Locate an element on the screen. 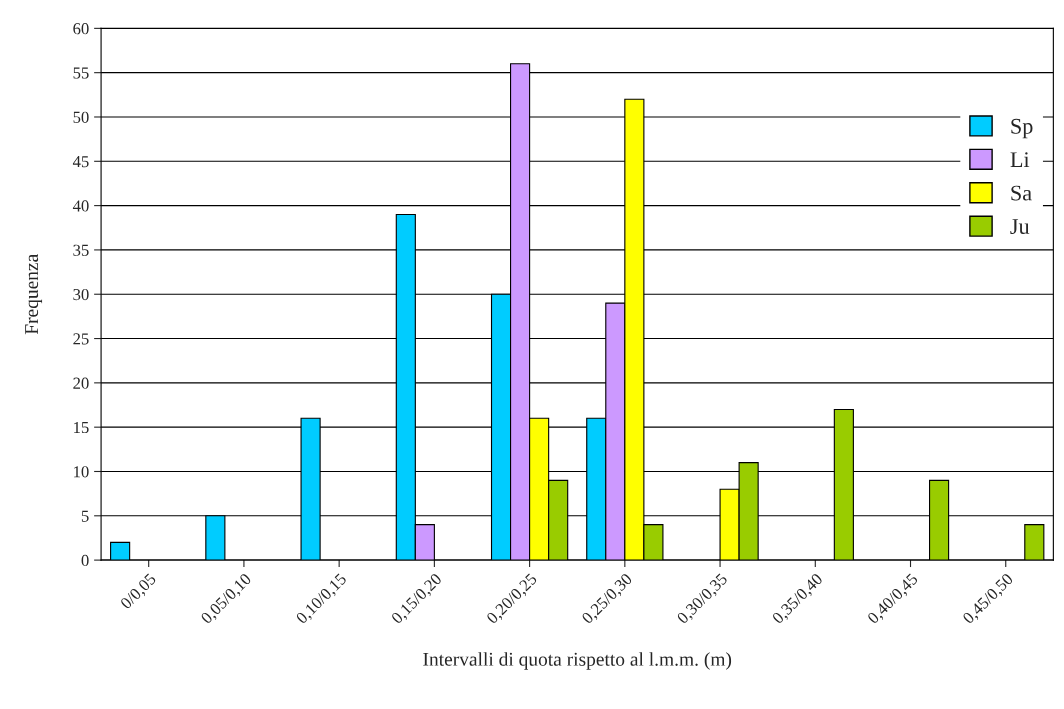 This screenshot has width=1064, height=709. y-tick-label: 5 is located at coordinates (85, 516).